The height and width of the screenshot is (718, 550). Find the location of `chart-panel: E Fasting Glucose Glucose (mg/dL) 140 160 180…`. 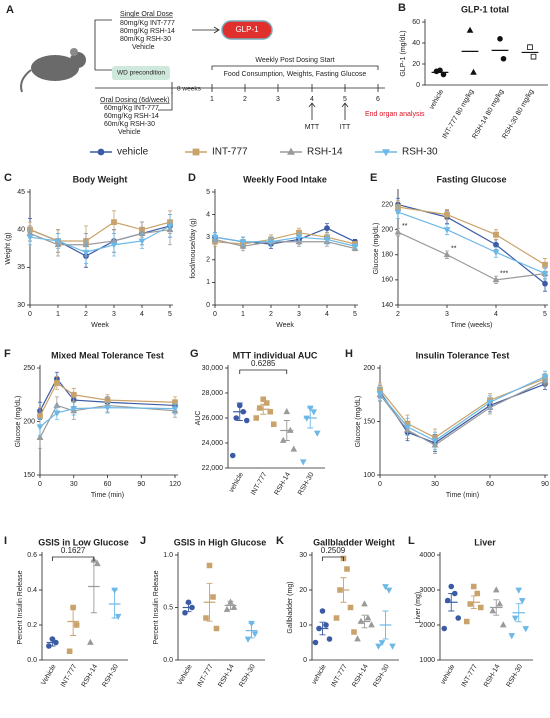

chart-panel: E Fasting Glucose Glucose (mg/dL) 140 160 180… is located at coordinates (459, 250).